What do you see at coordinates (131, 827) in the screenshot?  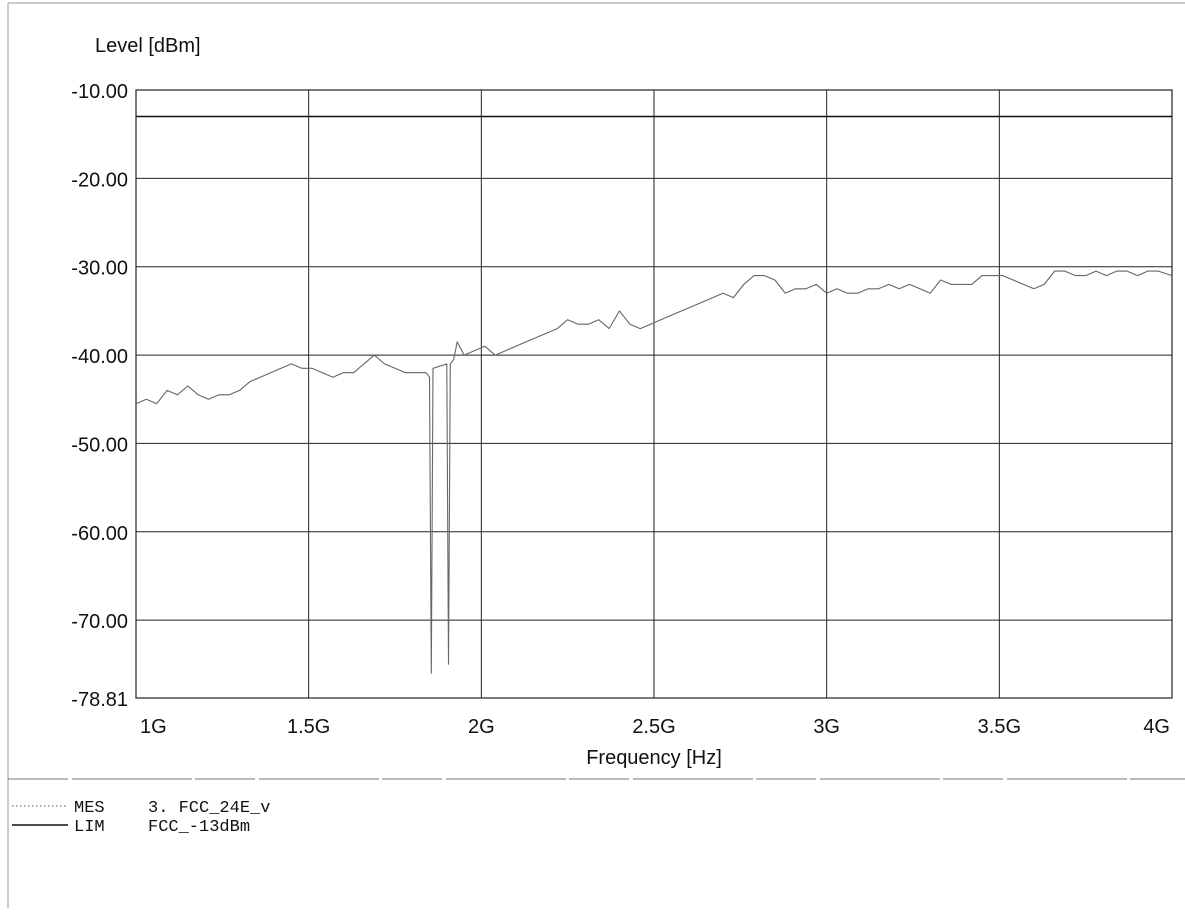 I see `legend-entry-lim: LIM FCC_-13dBm` at bounding box center [131, 827].